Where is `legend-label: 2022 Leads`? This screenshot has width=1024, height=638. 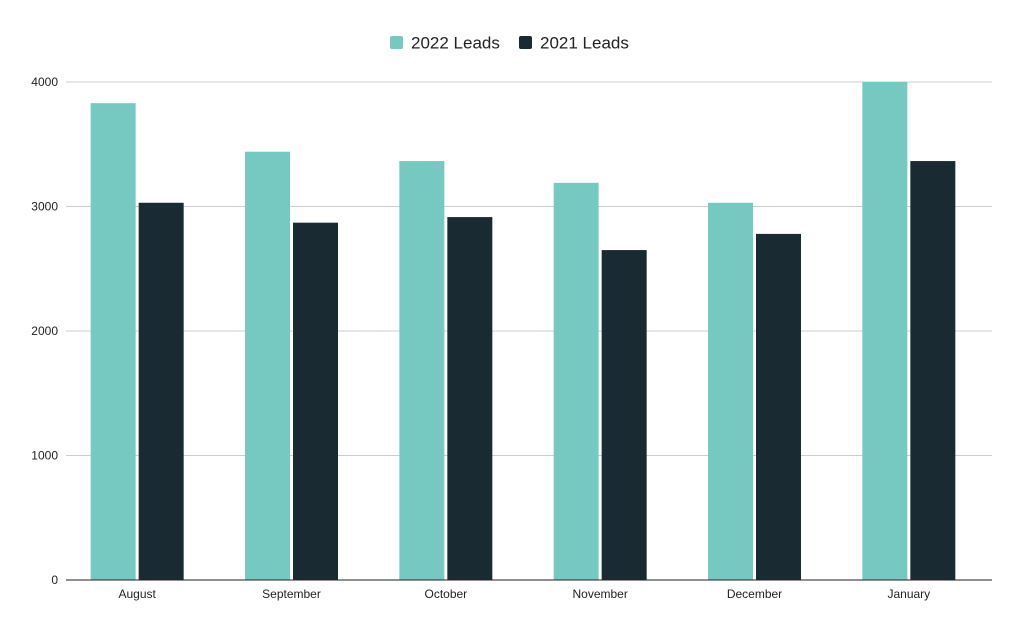 legend-label: 2022 Leads is located at coordinates (455, 43).